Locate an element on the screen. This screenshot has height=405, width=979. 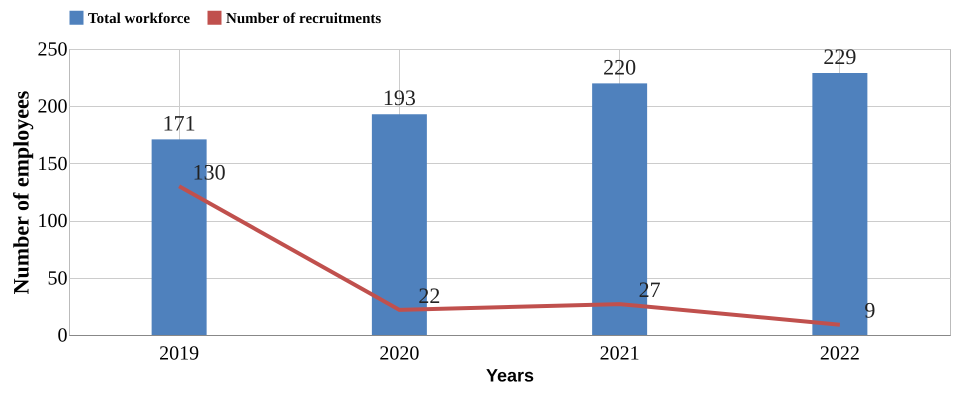
data-label: 220 is located at coordinates (619, 67).